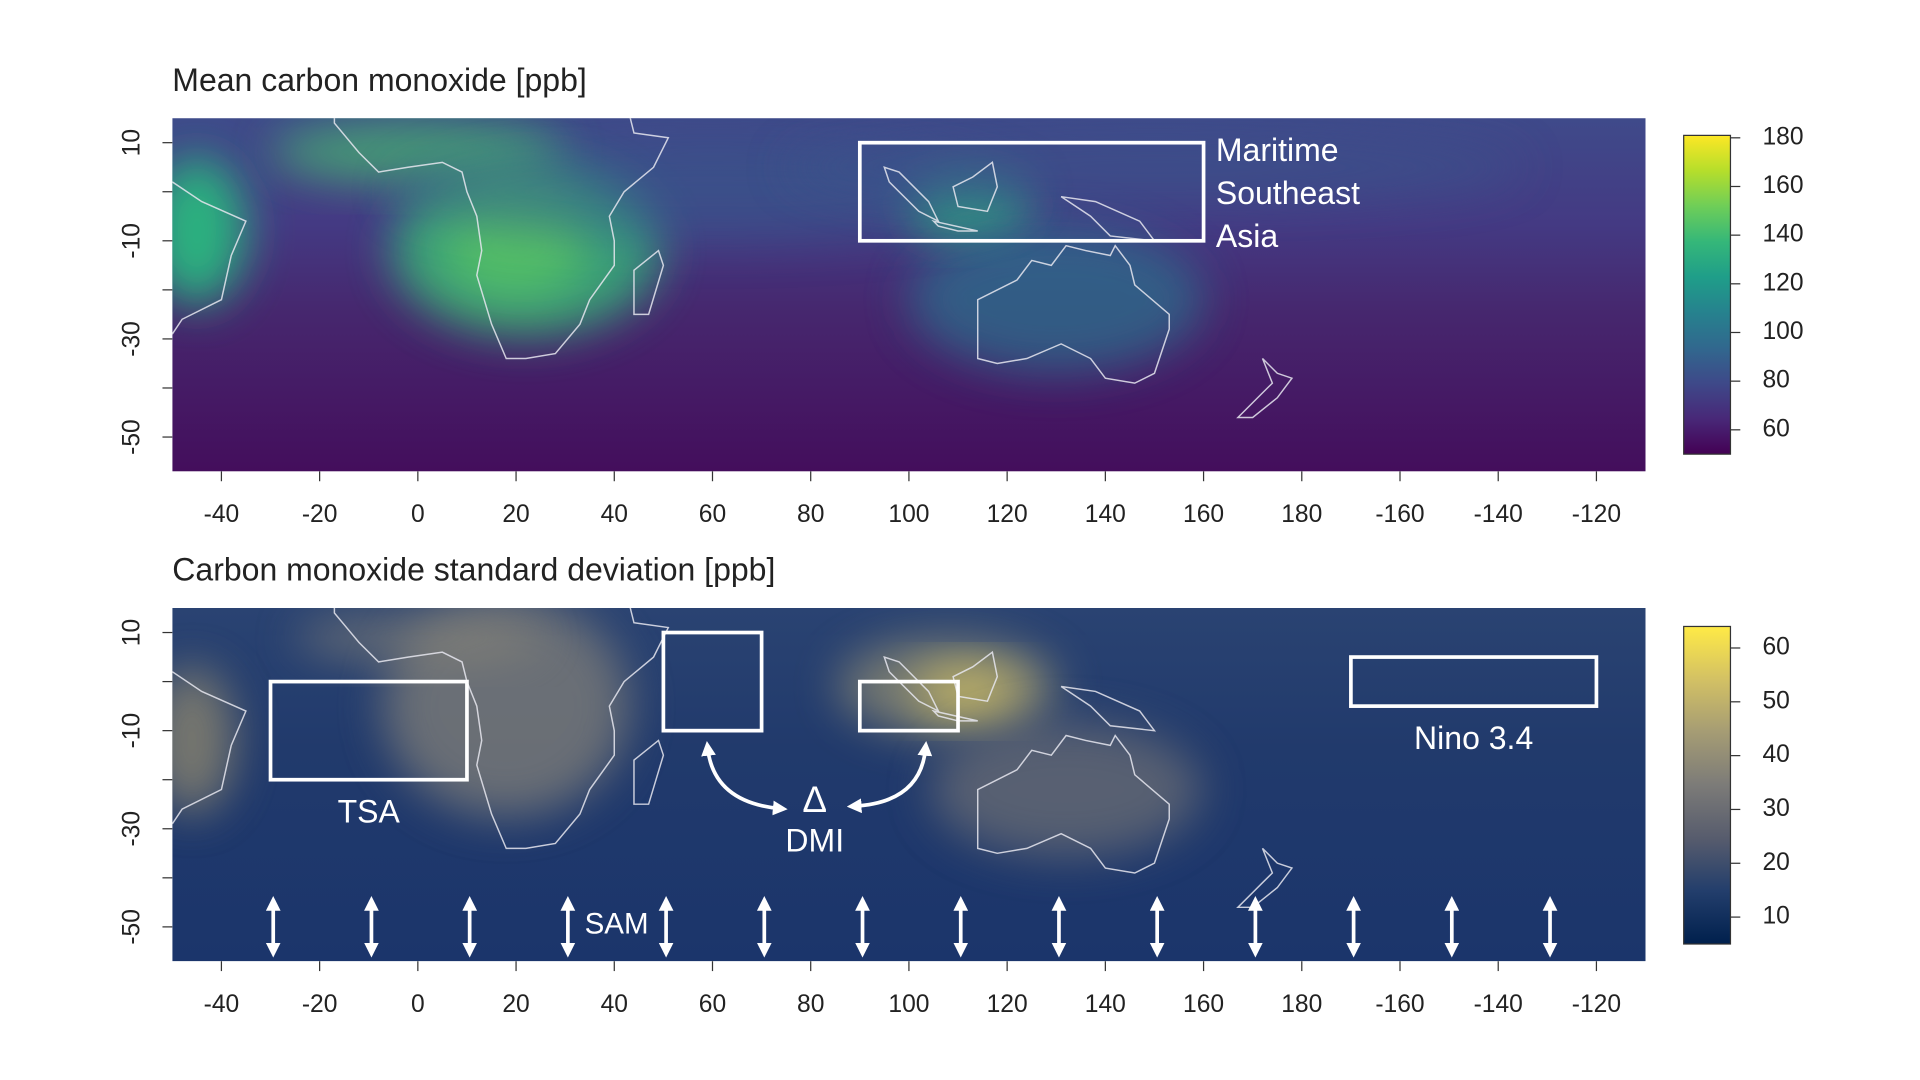 The height and width of the screenshot is (1080, 1920). Describe the element at coordinates (814, 799) in the screenshot. I see `dmi-symbol: Δ` at that location.